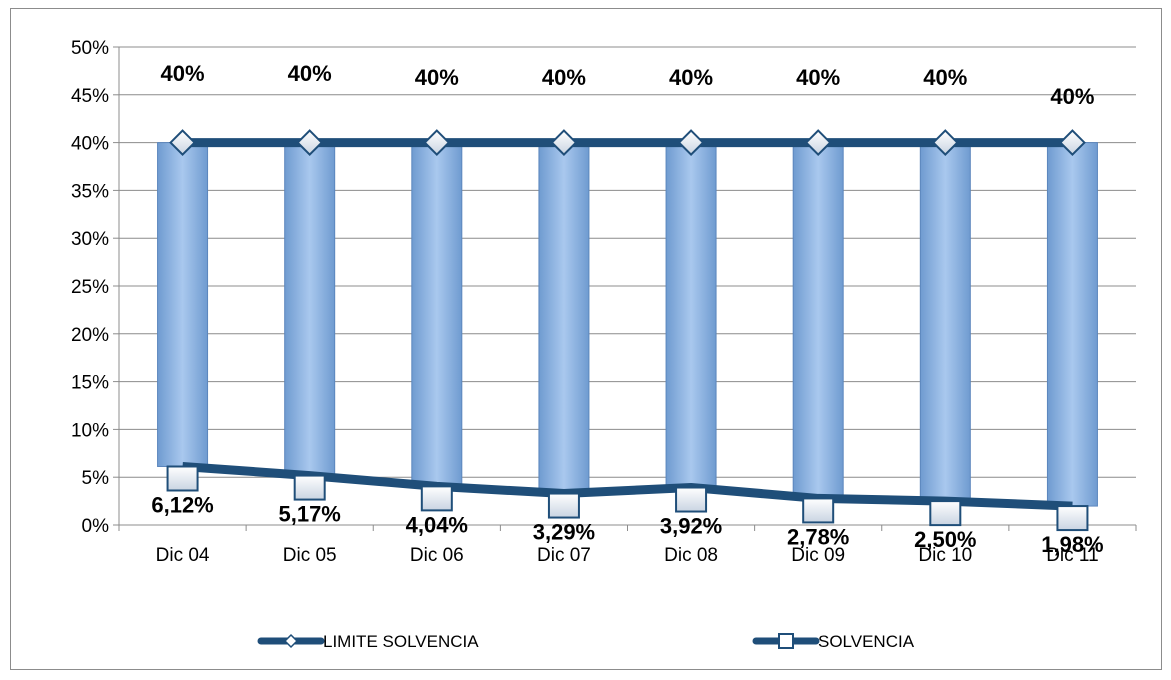 The width and height of the screenshot is (1171, 680). Describe the element at coordinates (818, 555) in the screenshot. I see `x-tick-label: Dic 09` at that location.